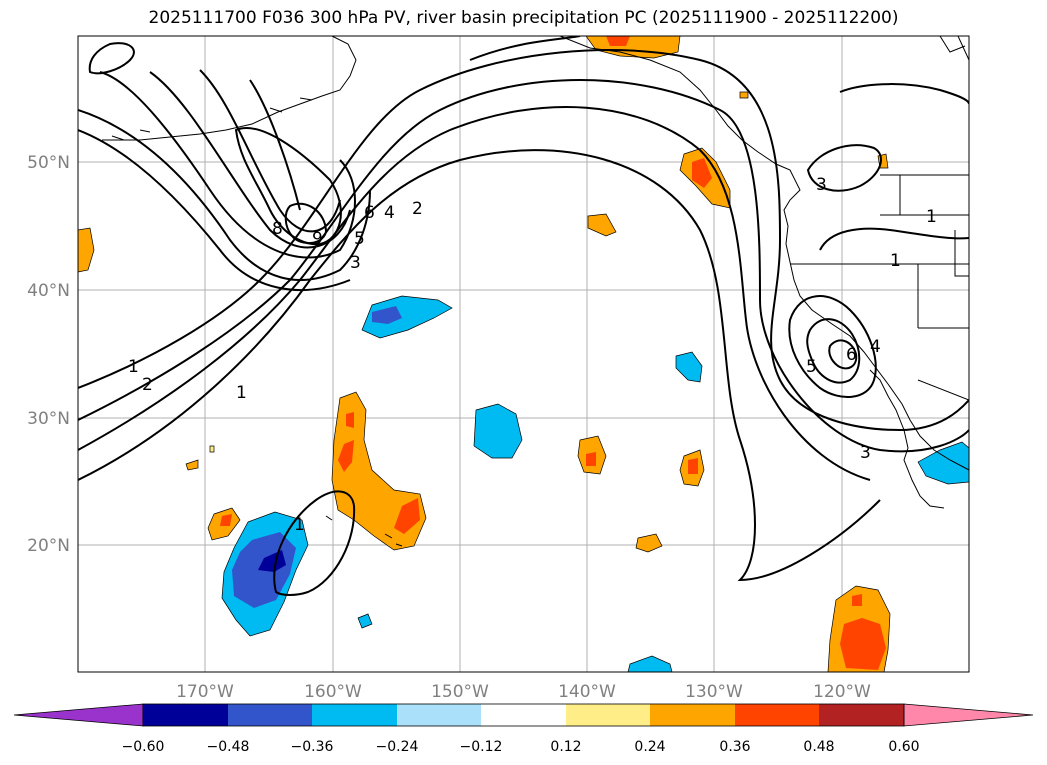 This screenshot has height=765, width=1047. Describe the element at coordinates (143, 747) in the screenshot. I see `colorbar-tick-label: −0.60` at that location.